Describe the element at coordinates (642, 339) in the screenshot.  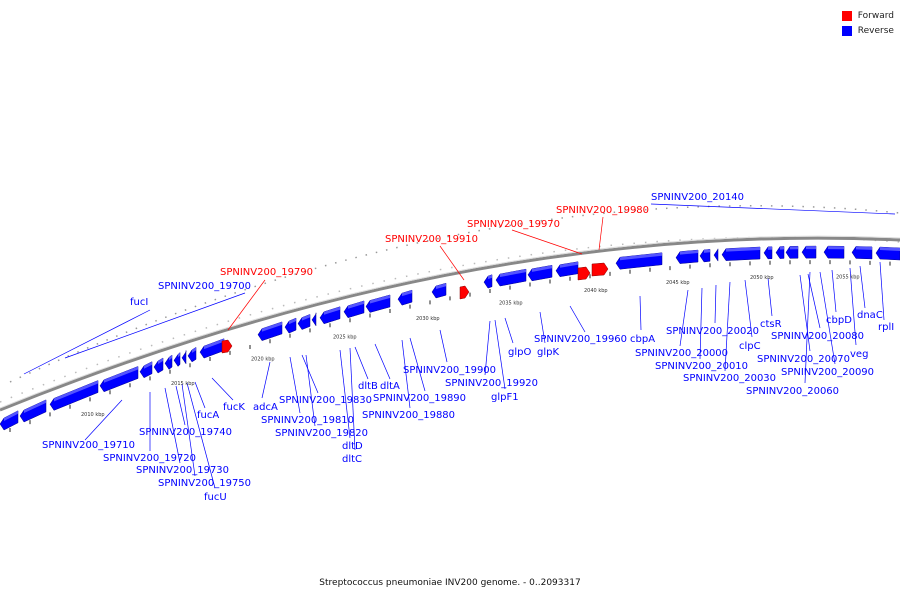
I see `gene-label: cbpA` at that location.